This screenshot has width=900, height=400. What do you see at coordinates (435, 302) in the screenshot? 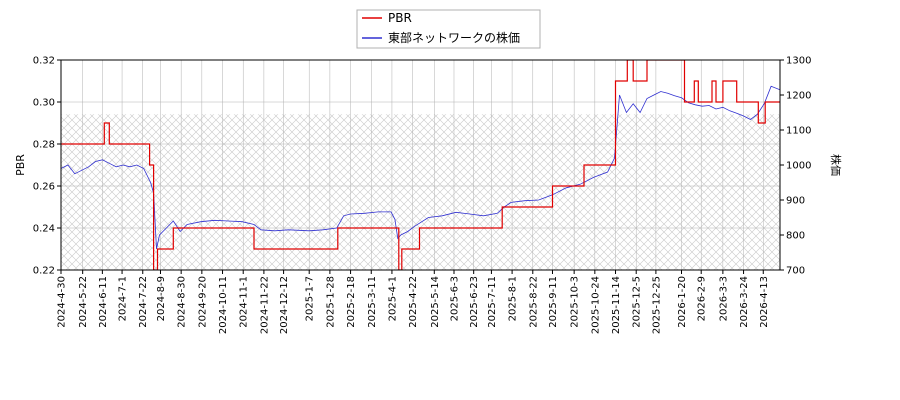
I see `x-tick-label: 2025-5-14` at bounding box center [435, 302].